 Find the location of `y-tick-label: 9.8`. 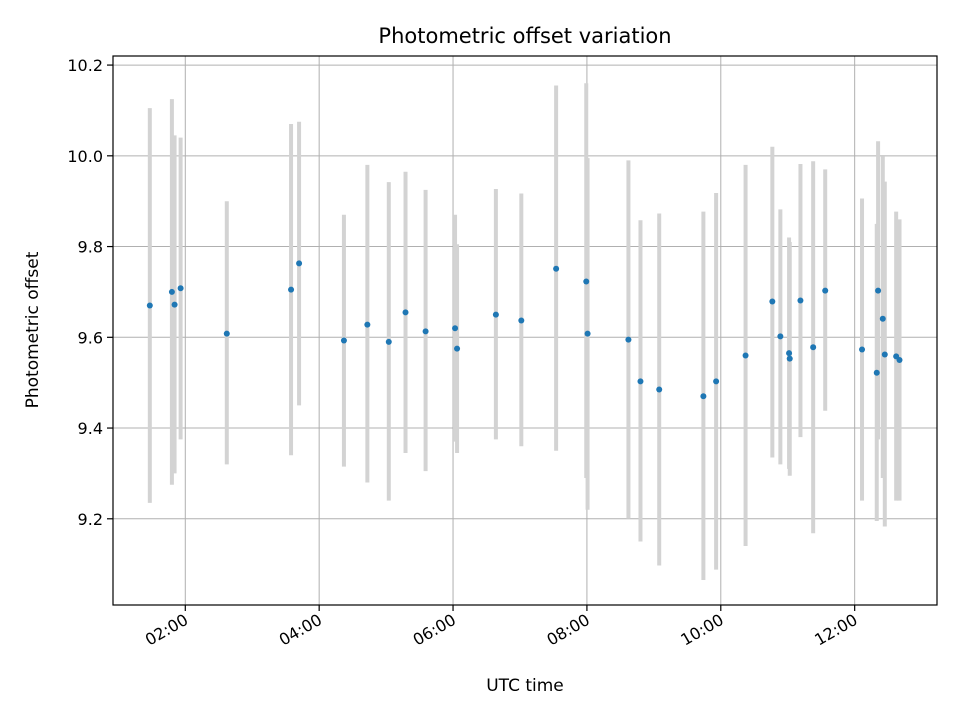

y-tick-label: 9.8 is located at coordinates (90, 247).